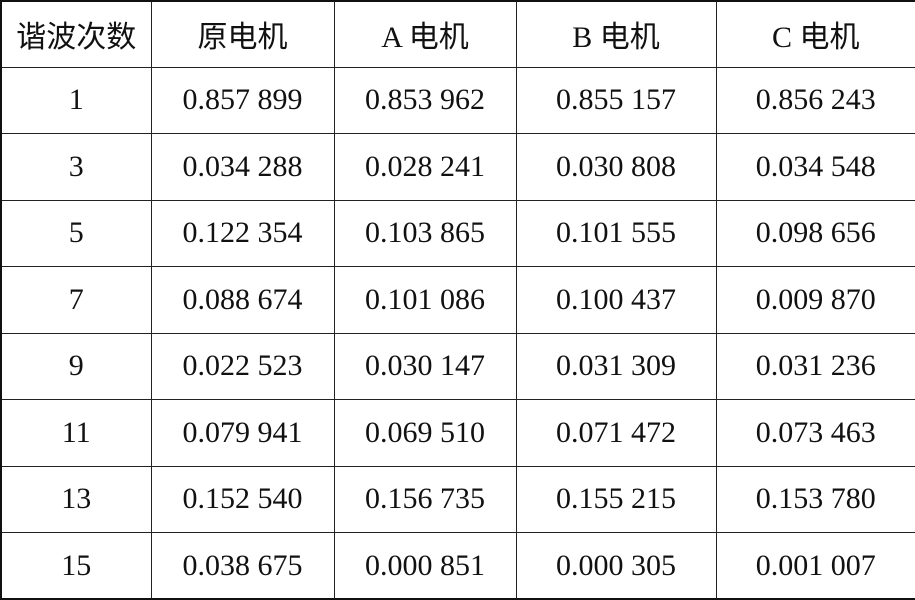  Describe the element at coordinates (242, 433) in the screenshot. I see `value-cell: 0.079 941` at that location.